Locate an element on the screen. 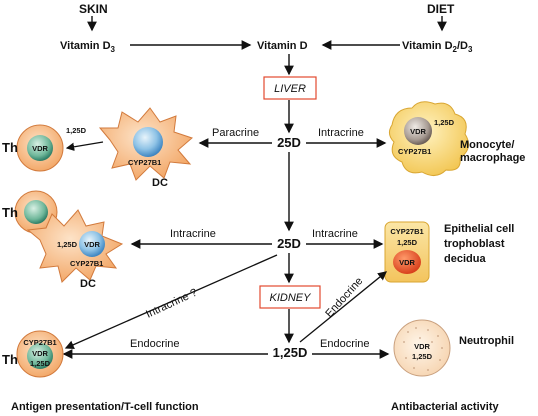  liver-box is located at coordinates (290, 88).